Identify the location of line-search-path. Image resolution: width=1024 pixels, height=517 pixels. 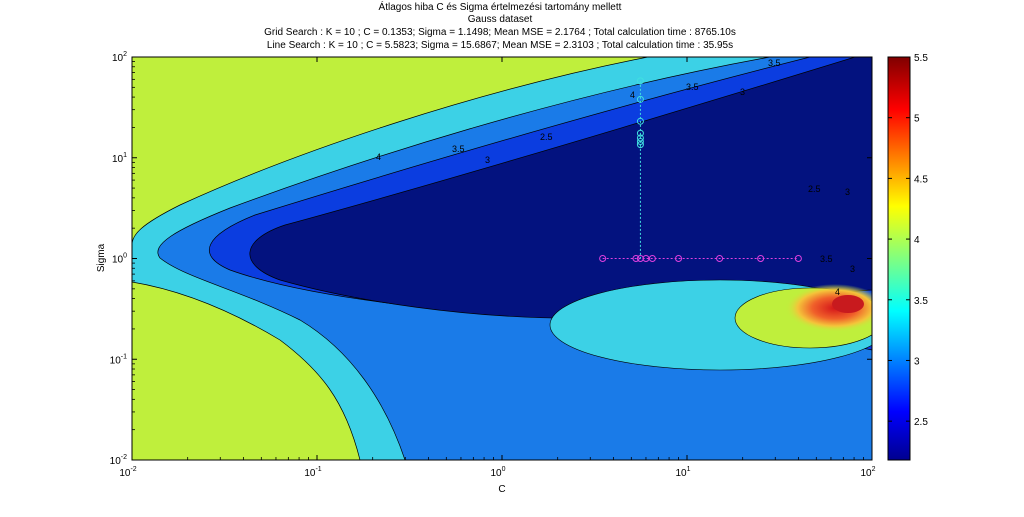
(700, 169).